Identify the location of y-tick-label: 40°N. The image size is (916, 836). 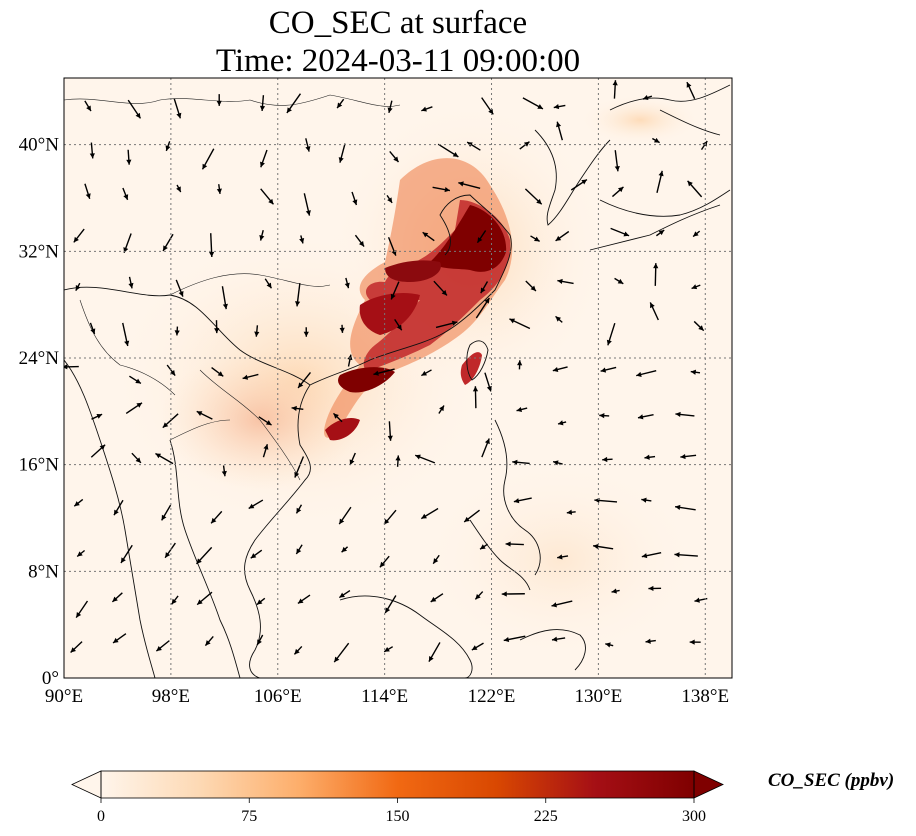
(39, 145).